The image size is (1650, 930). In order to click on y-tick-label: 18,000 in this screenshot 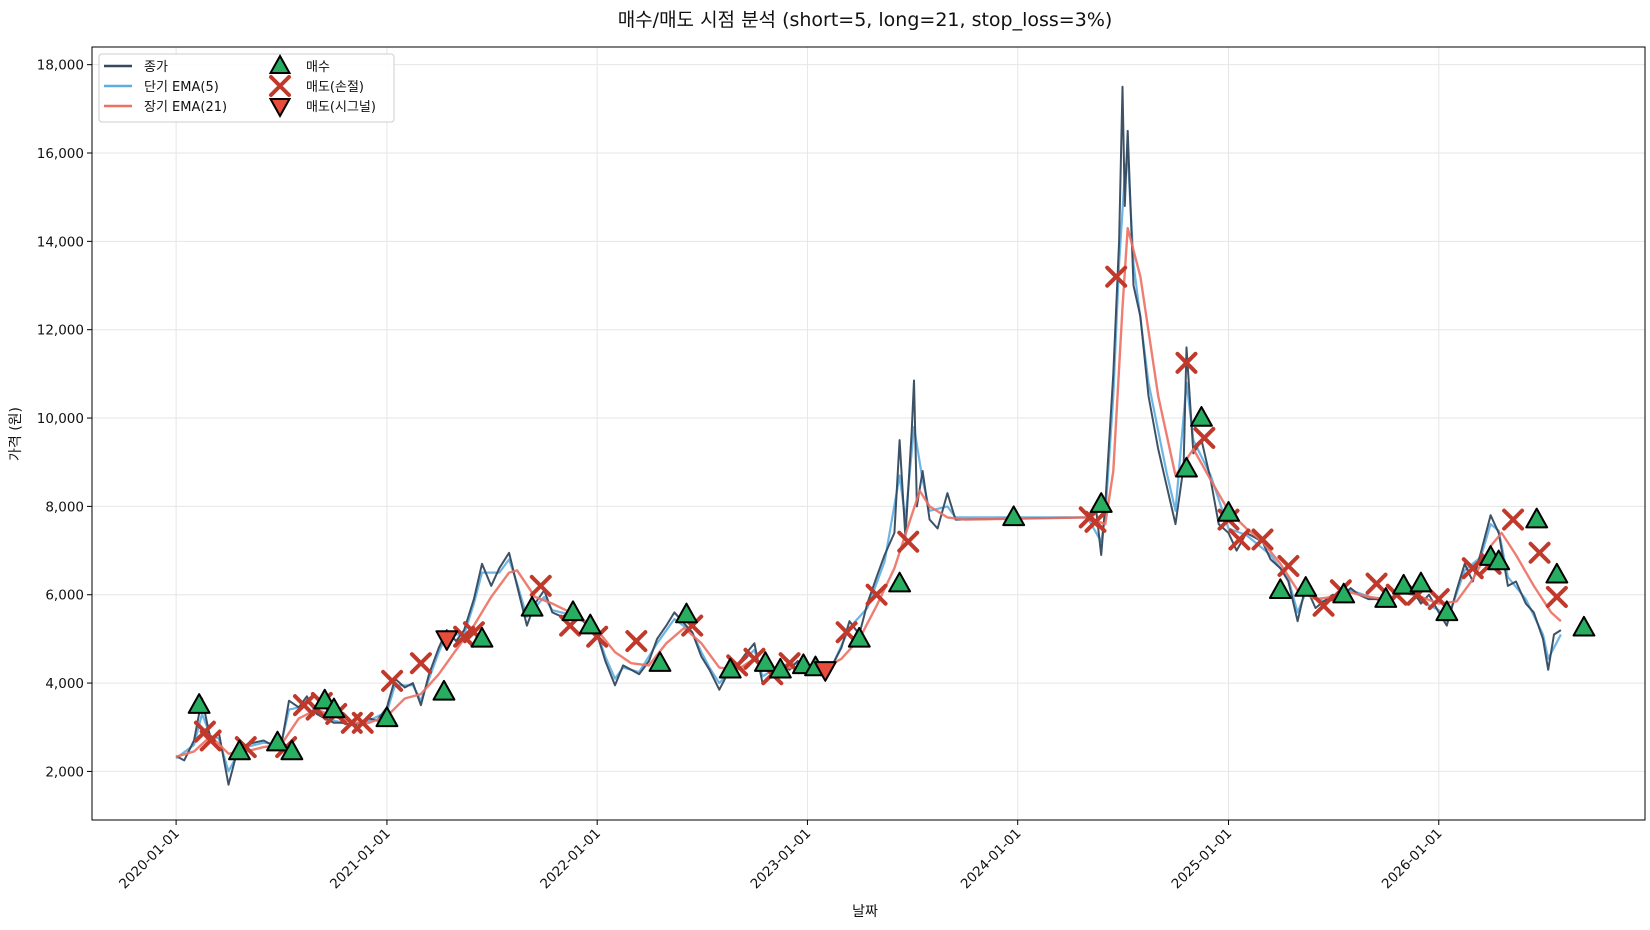, I will do `click(60, 66)`.